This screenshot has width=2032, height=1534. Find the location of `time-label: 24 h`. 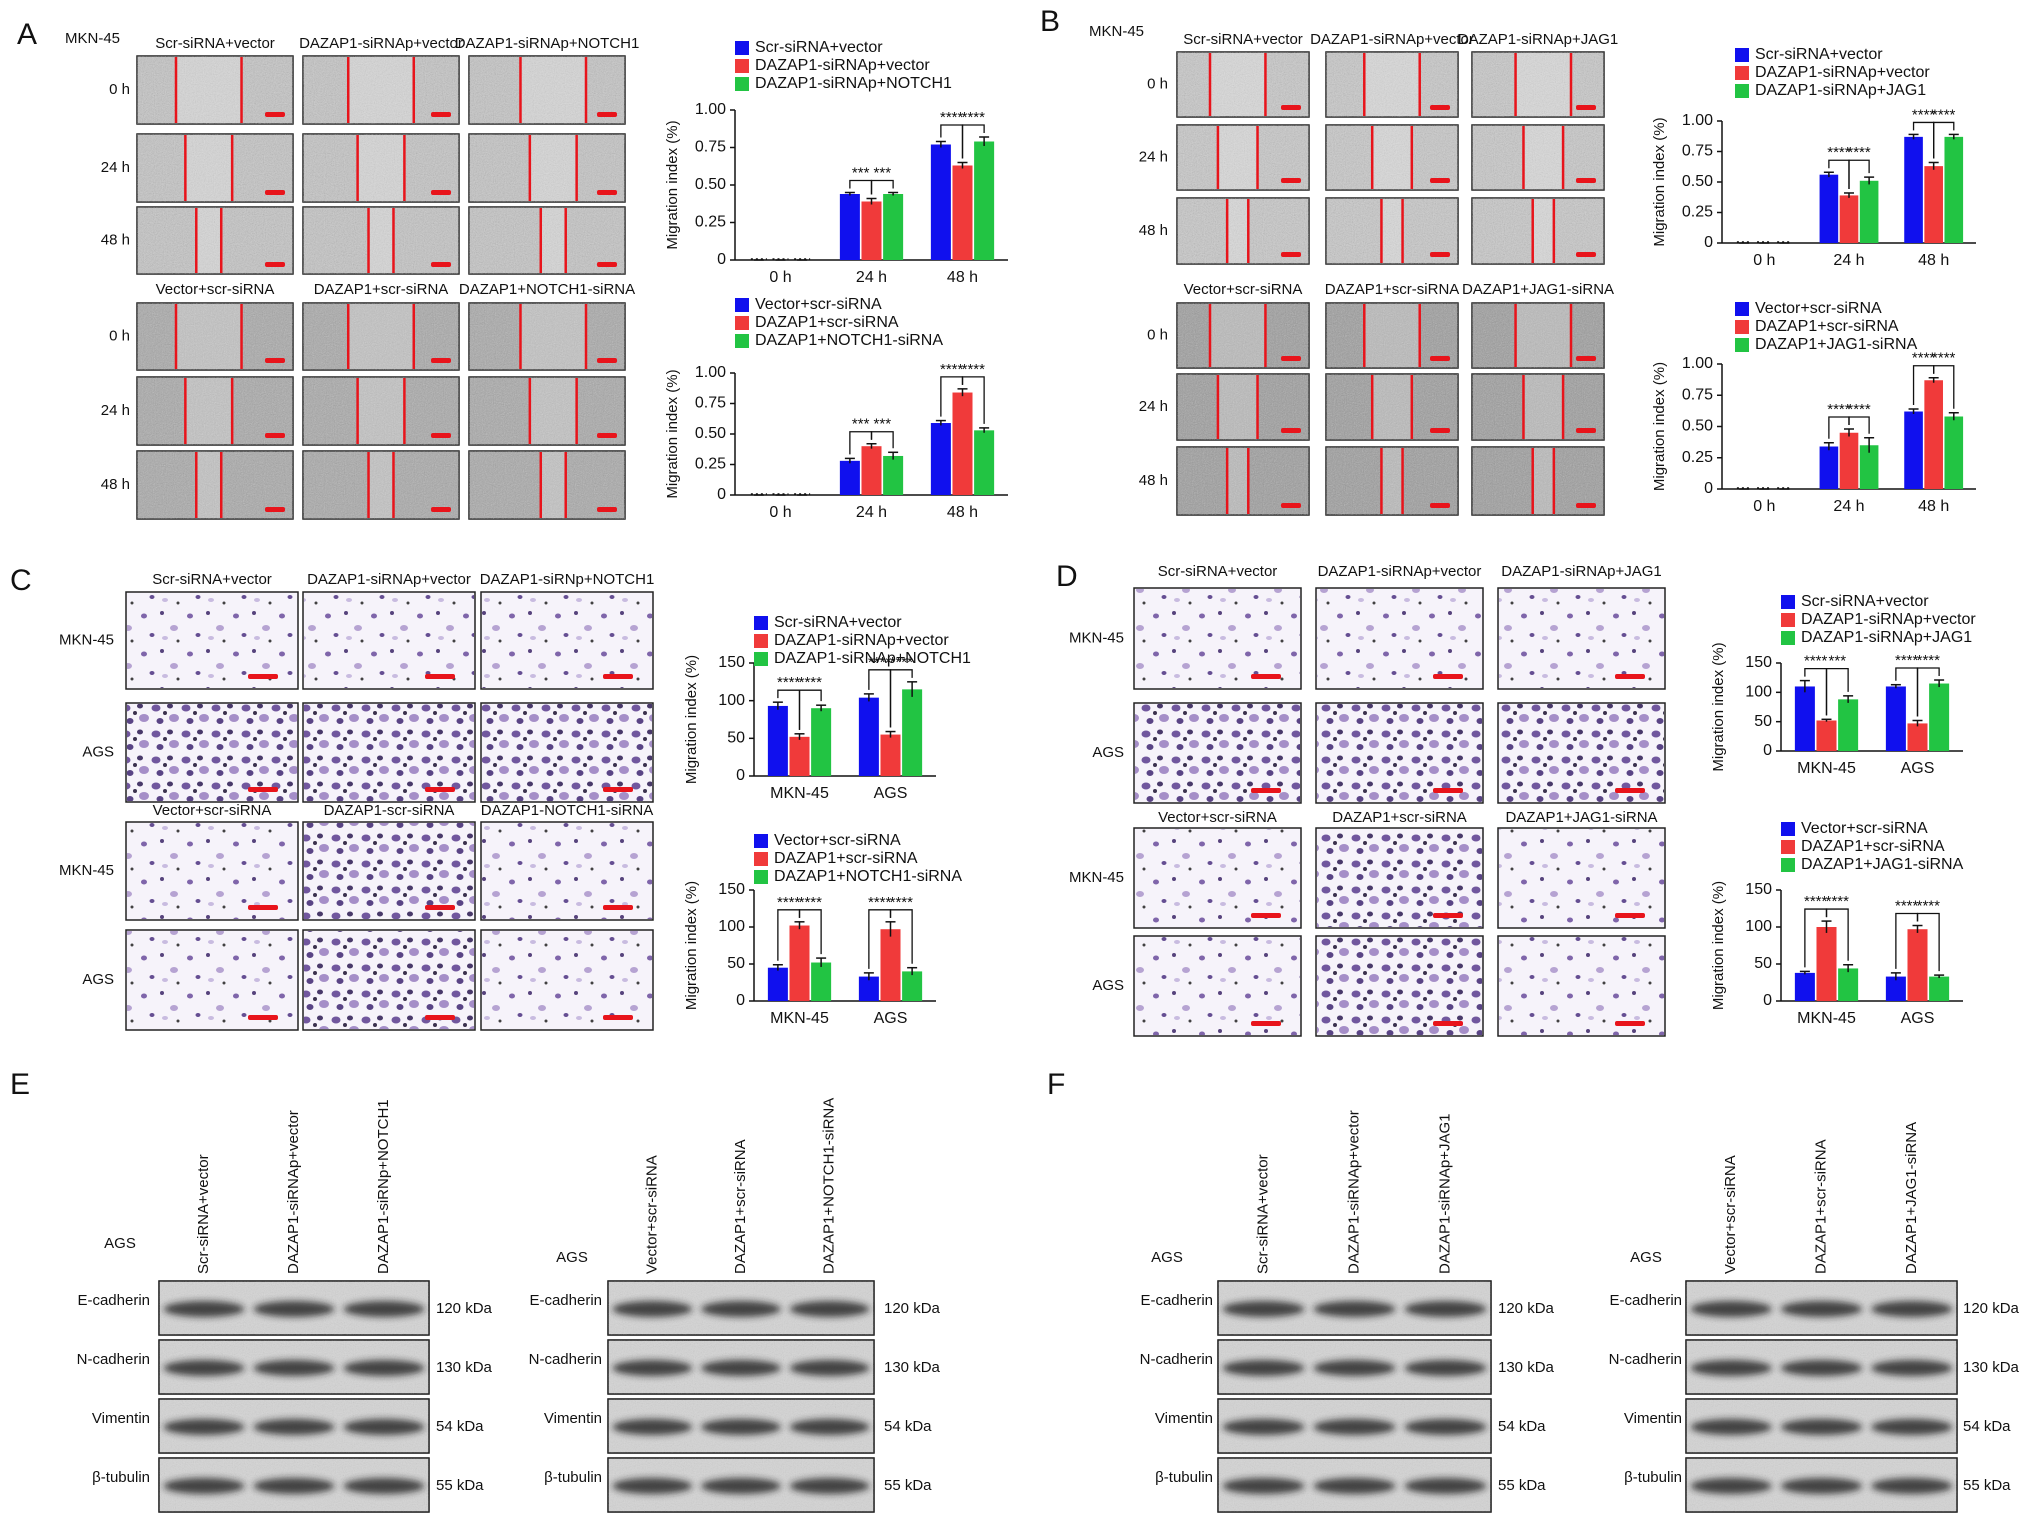

time-label: 24 h is located at coordinates (1153, 156).